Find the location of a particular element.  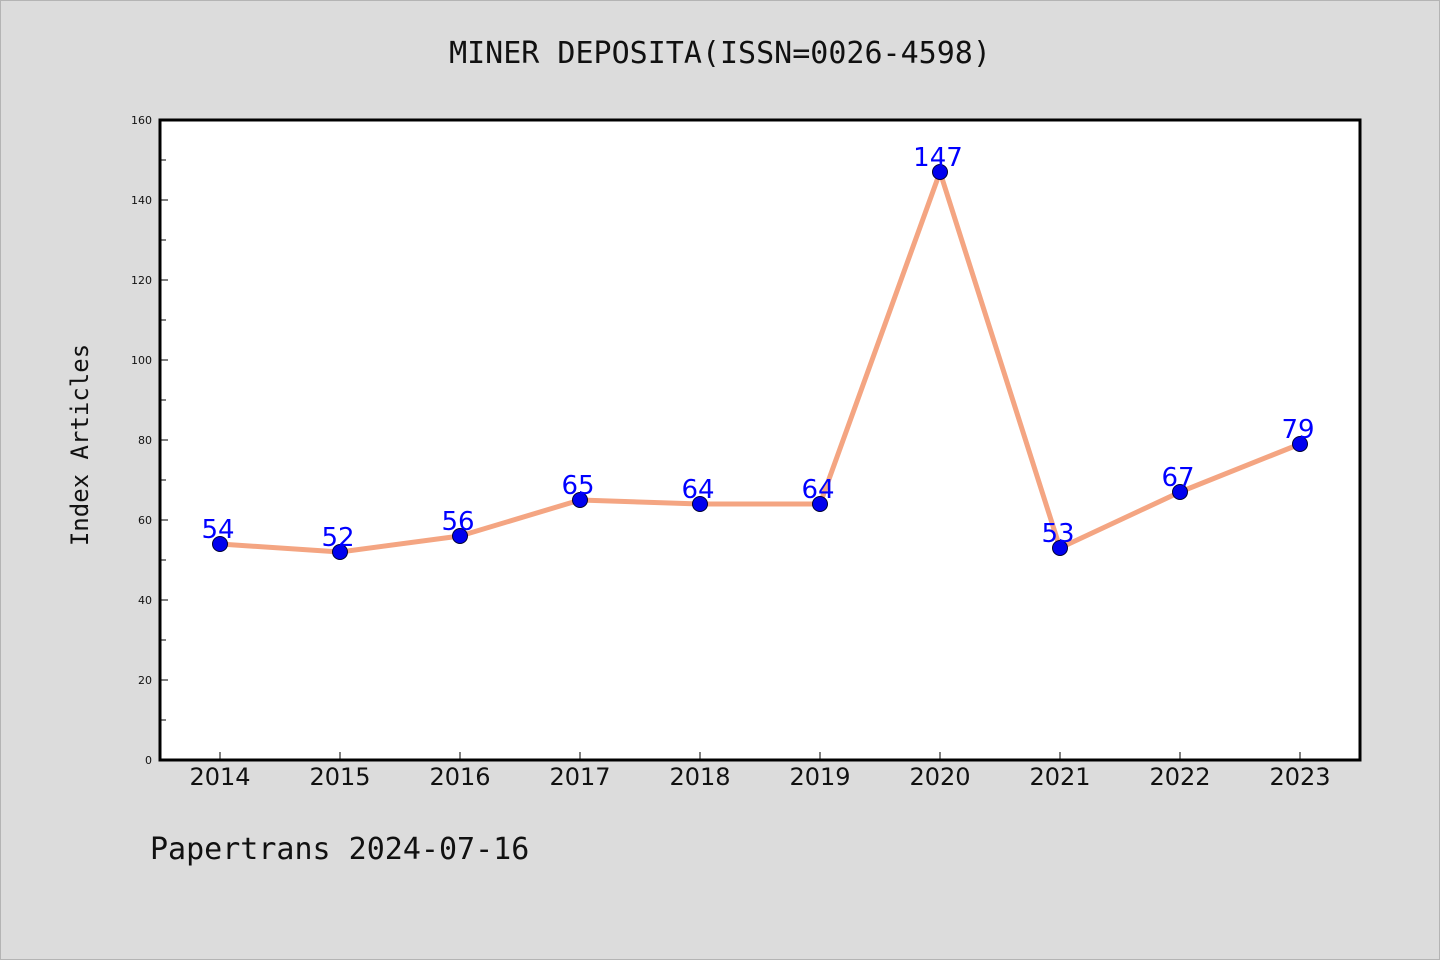

x-tick-label: 2021 is located at coordinates (1059, 777).